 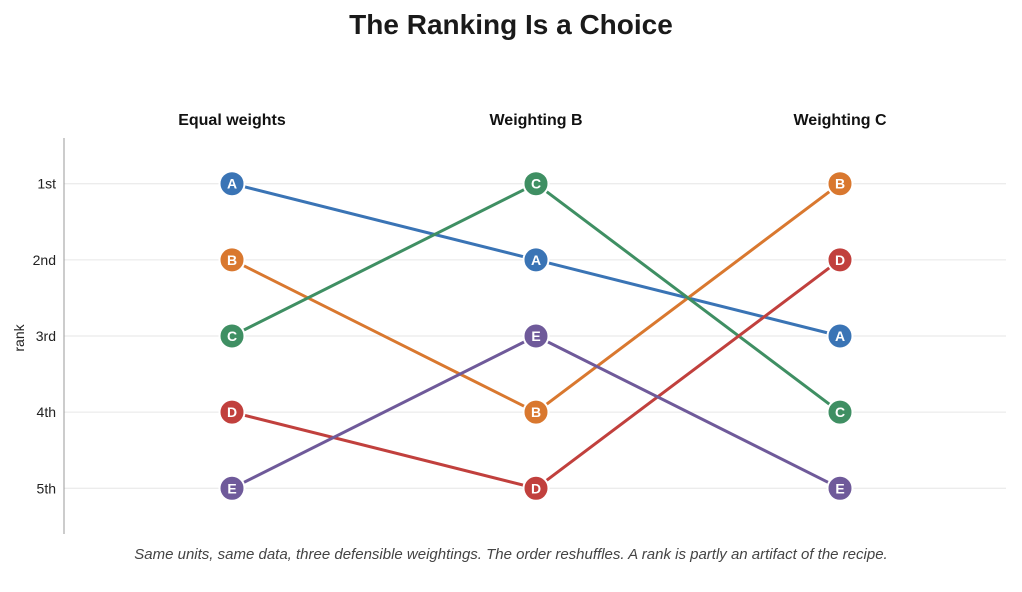 What do you see at coordinates (46, 488) in the screenshot?
I see `y-tick-label: 5th` at bounding box center [46, 488].